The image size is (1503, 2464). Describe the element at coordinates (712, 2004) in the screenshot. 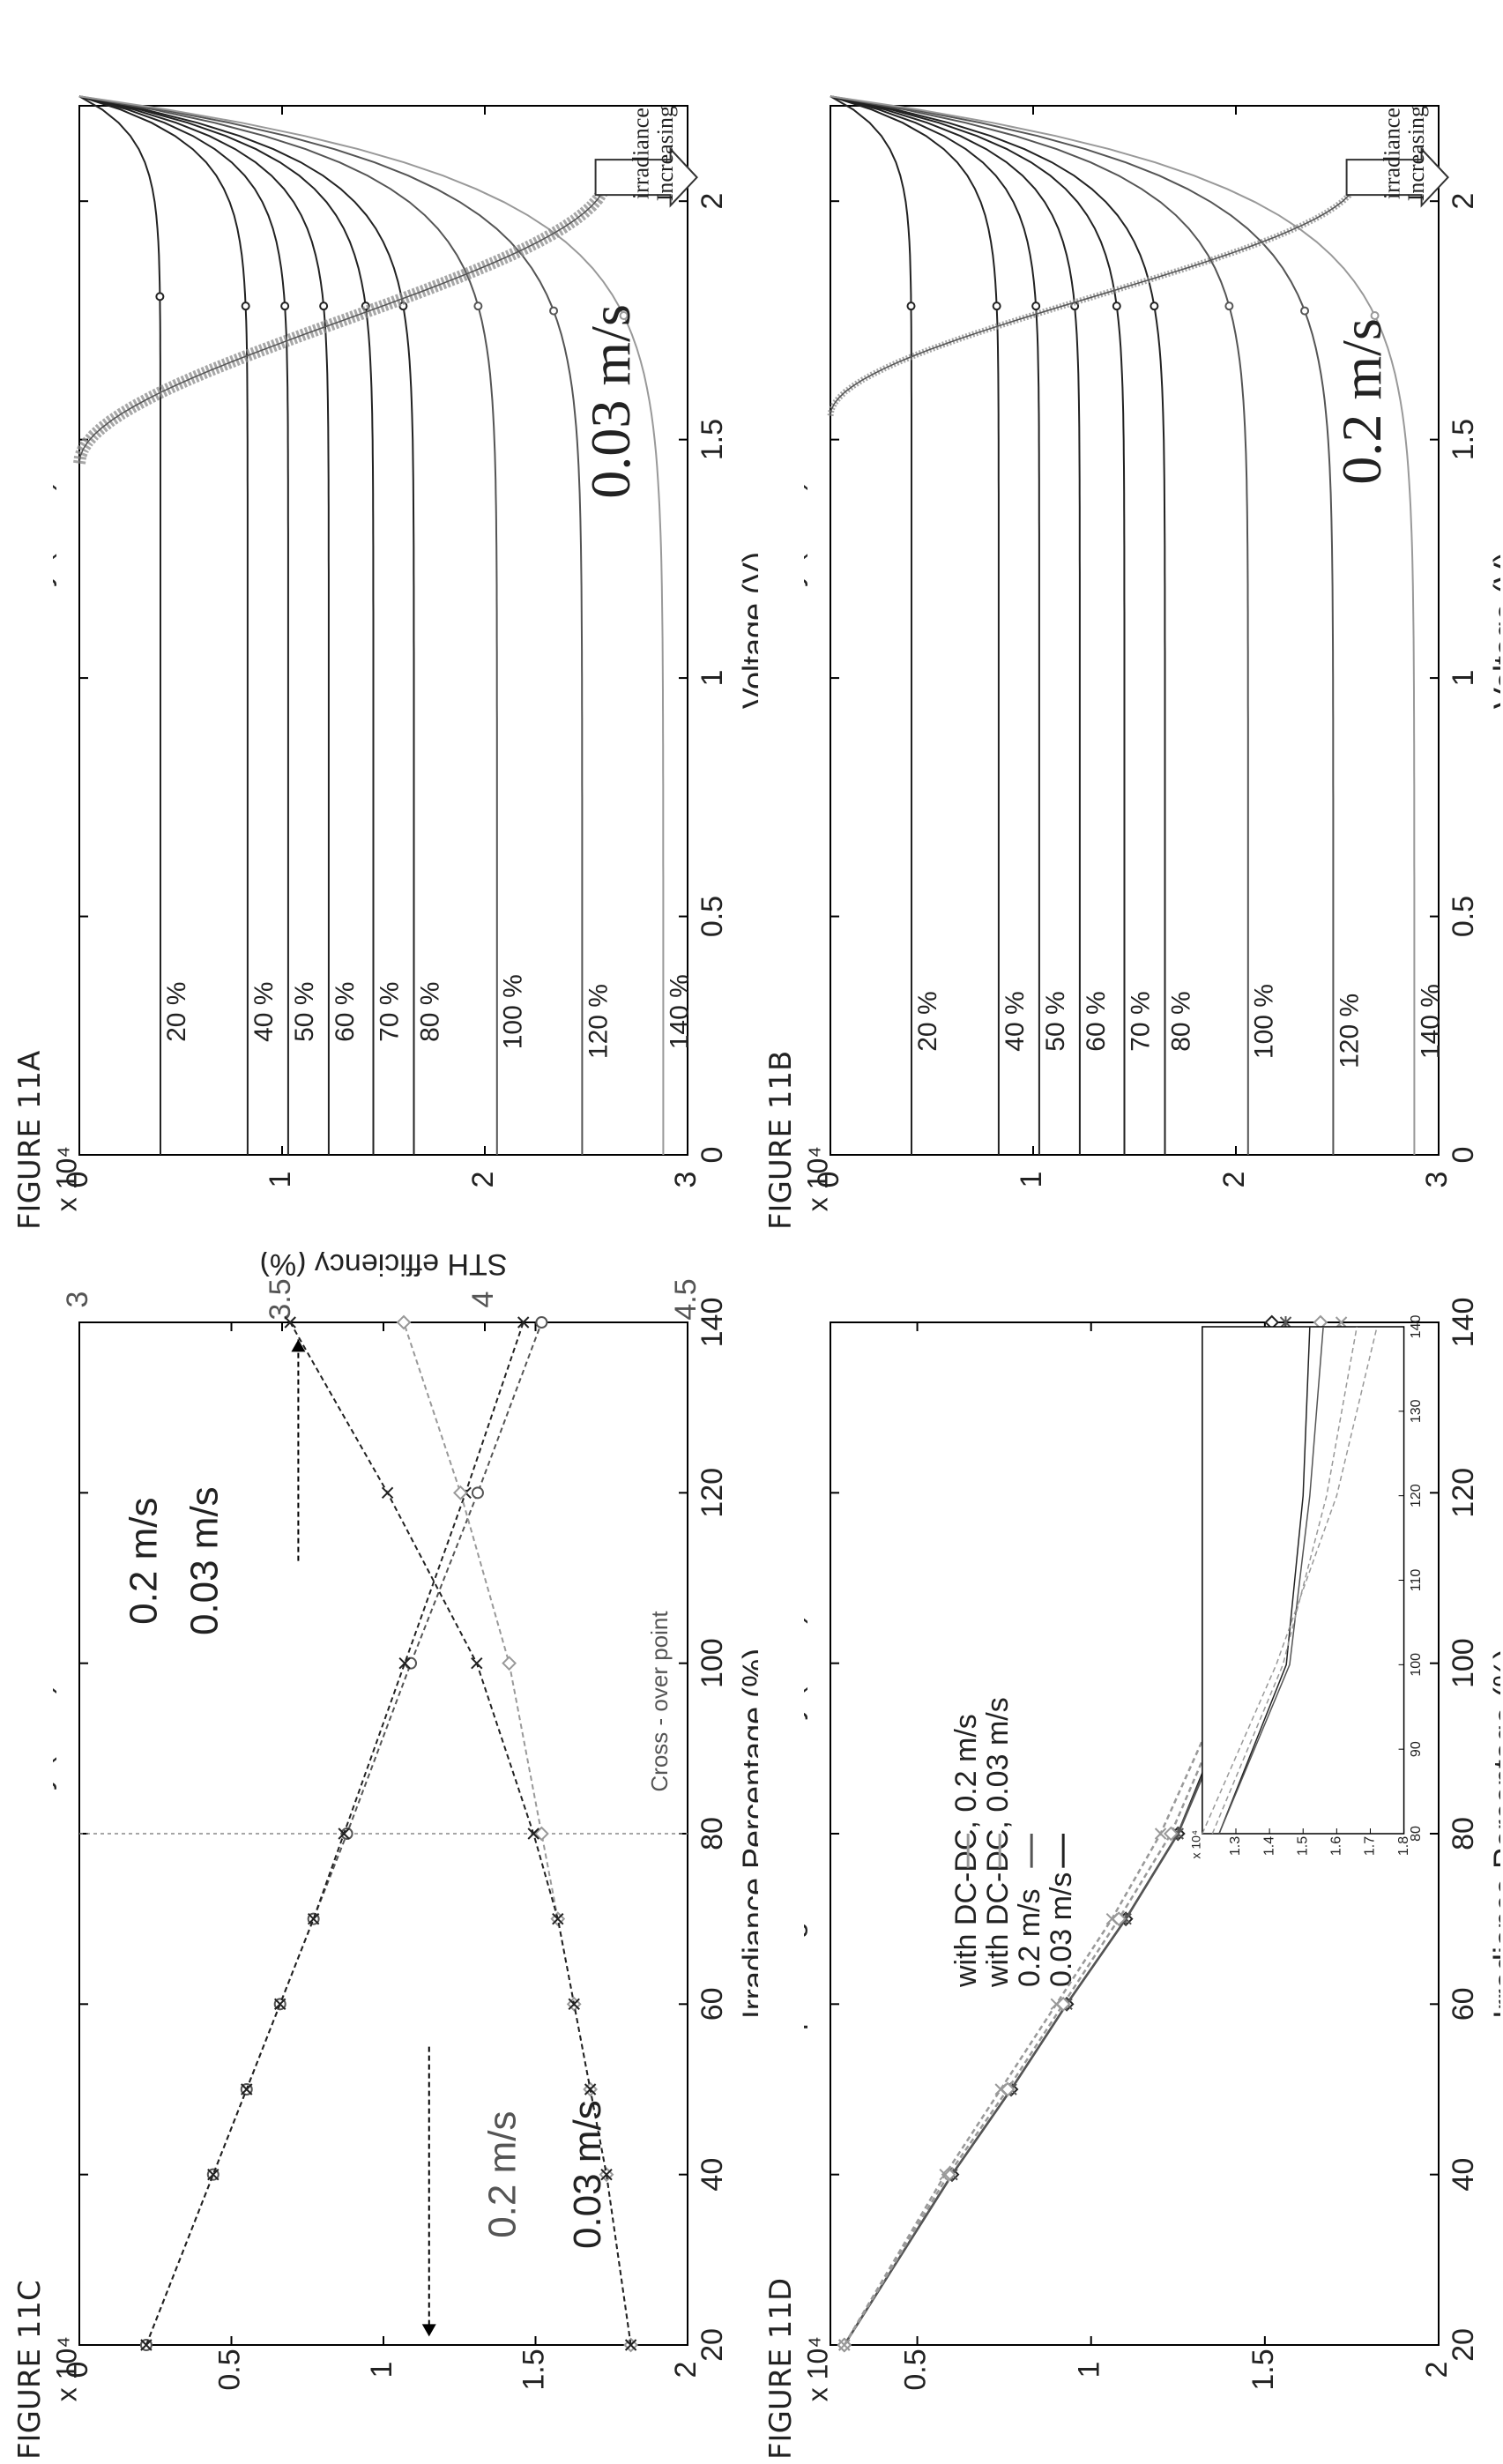

I see `x-tick-label: 60` at that location.